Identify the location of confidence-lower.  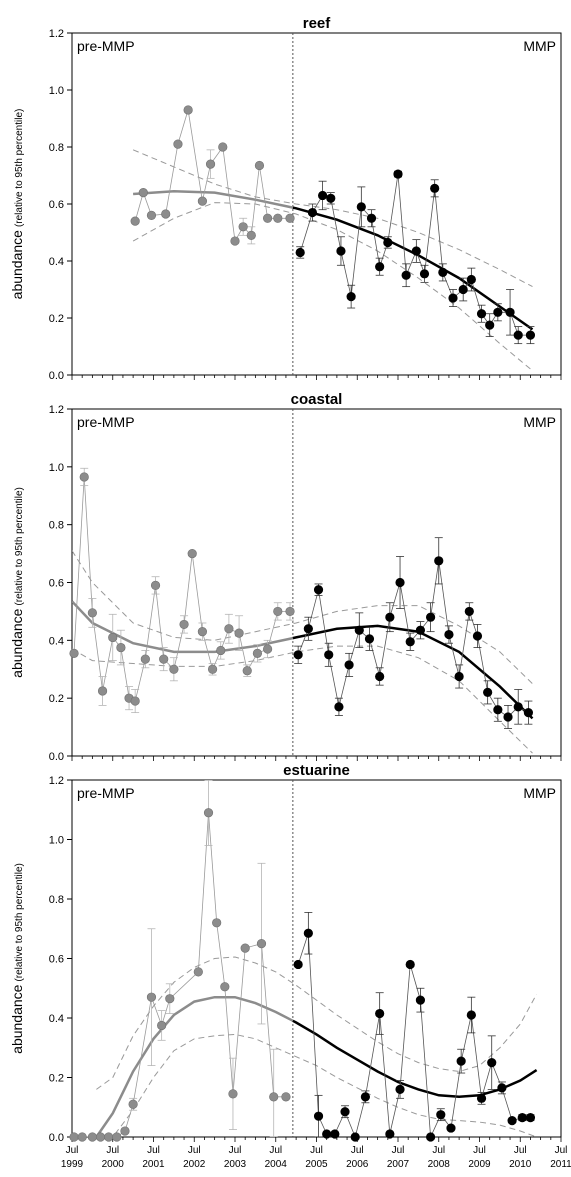
(332, 287).